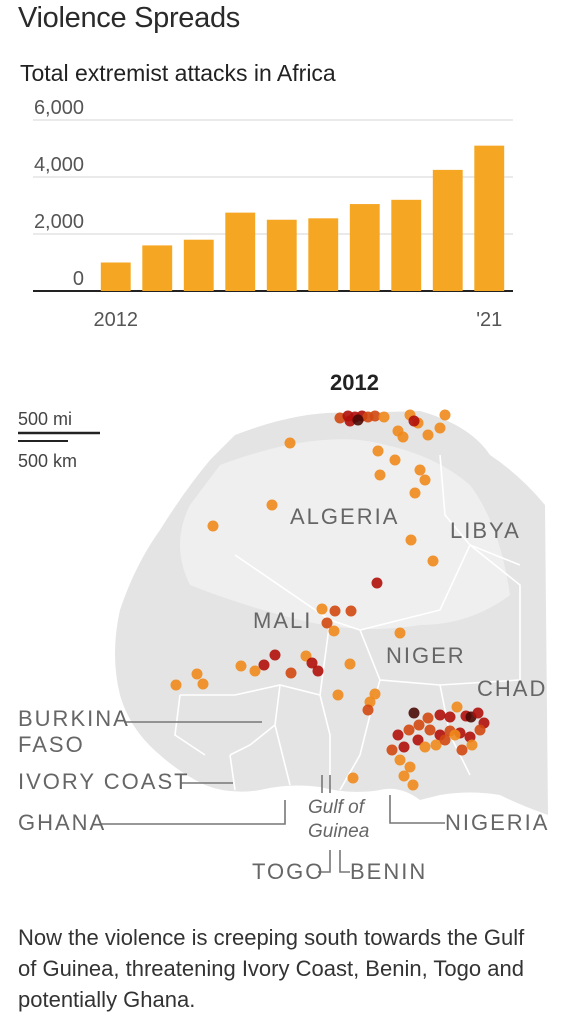  I want to click on label-ivory-coast: IVORY COAST, so click(104, 781).